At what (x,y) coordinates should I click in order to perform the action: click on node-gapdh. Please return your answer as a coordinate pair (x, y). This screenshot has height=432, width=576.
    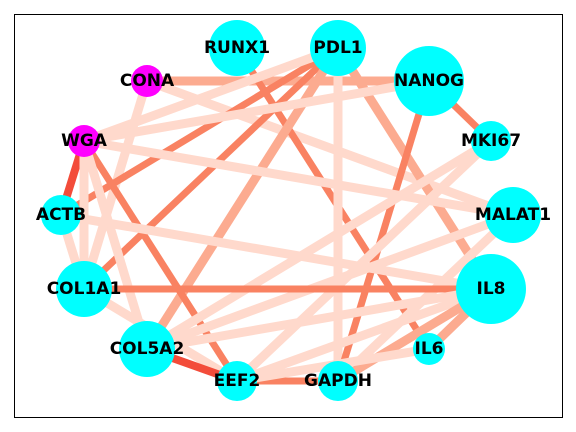
    Looking at the image, I should click on (338, 381).